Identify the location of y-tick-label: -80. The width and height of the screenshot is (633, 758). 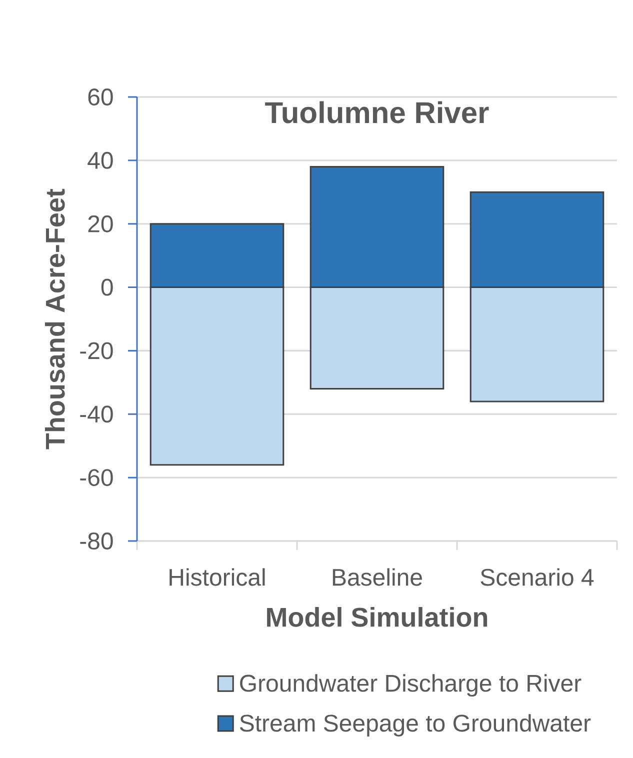
(96, 541).